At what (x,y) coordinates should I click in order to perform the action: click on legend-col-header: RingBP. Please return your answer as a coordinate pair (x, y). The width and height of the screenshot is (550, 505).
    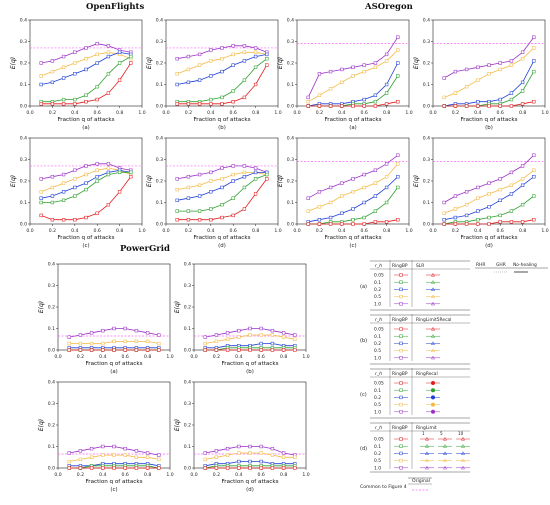
    Looking at the image, I should click on (400, 266).